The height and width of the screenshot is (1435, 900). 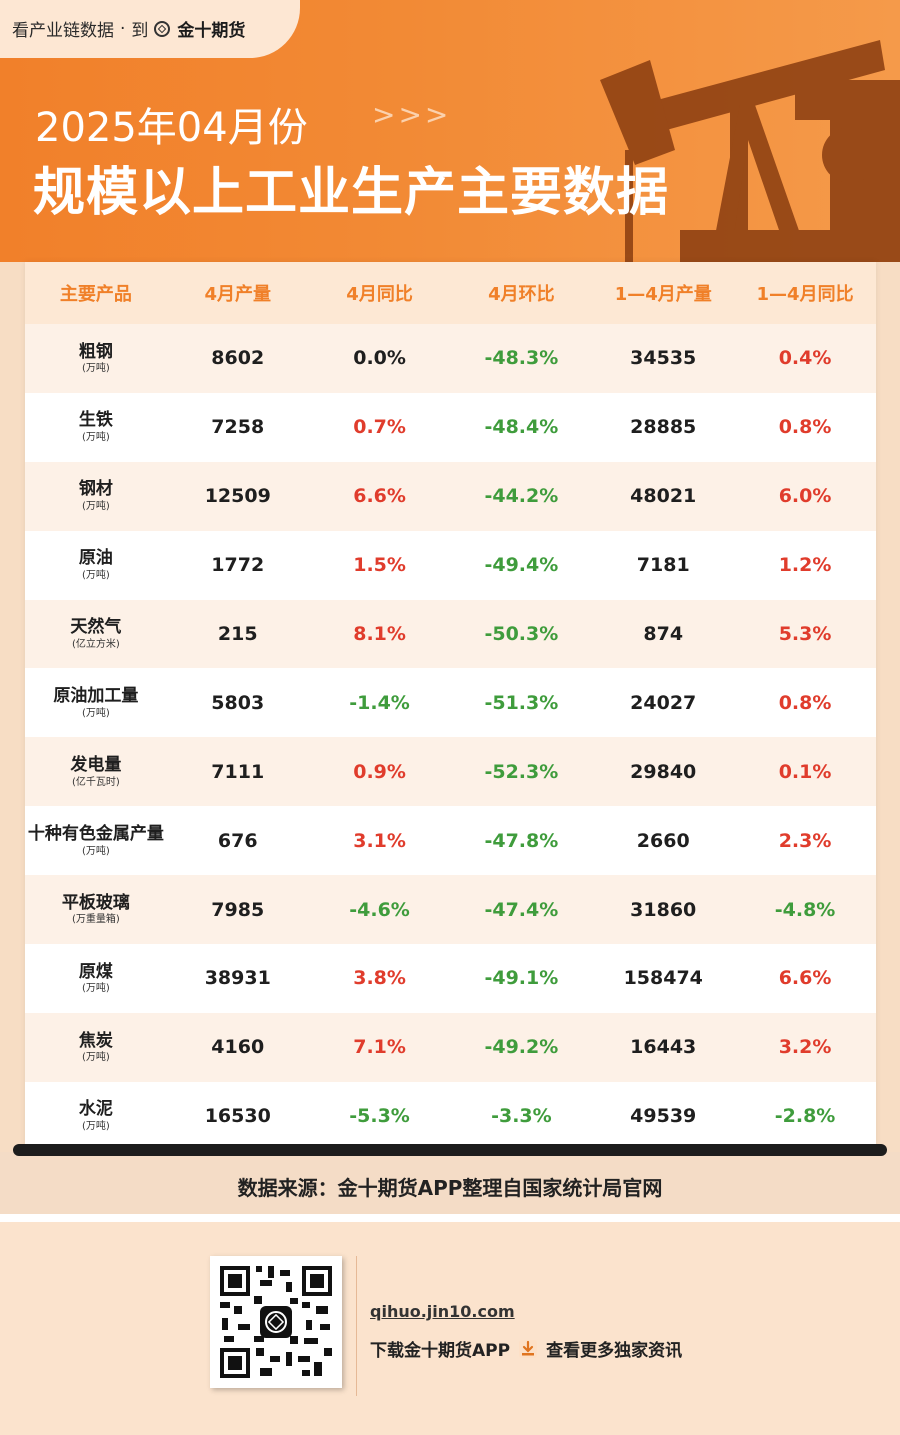 What do you see at coordinates (521, 358) in the screenshot?
I see `cell-april-mom: -48.3%` at bounding box center [521, 358].